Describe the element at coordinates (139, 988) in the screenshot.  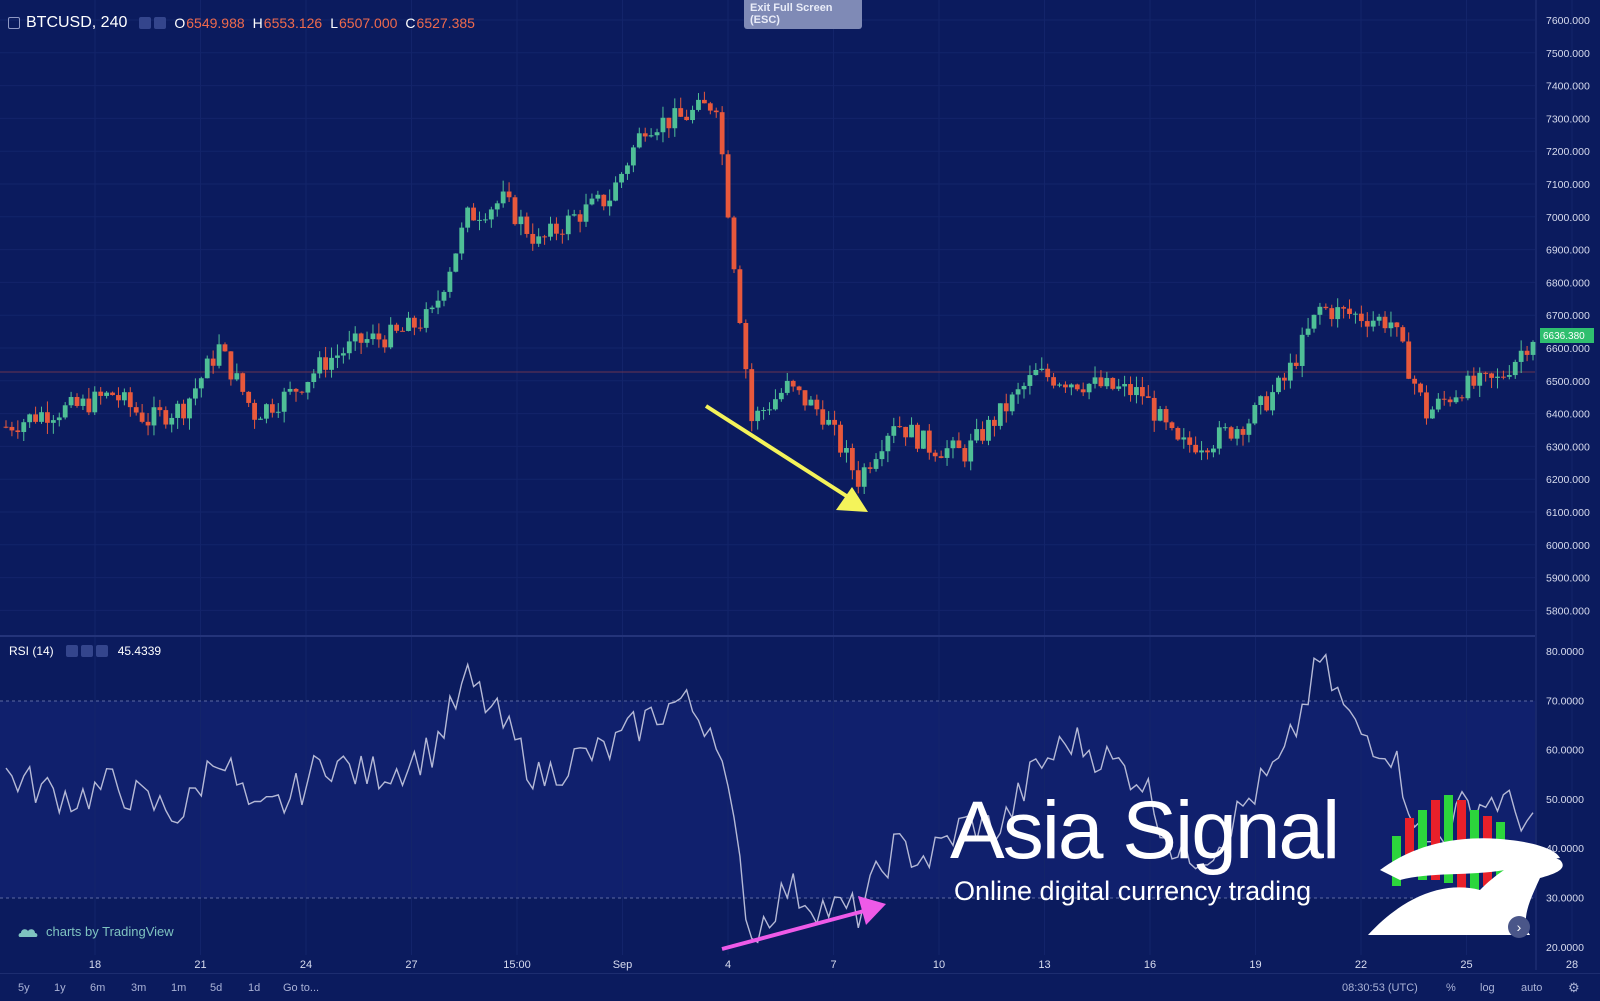
I see `range-3m: 3m` at that location.